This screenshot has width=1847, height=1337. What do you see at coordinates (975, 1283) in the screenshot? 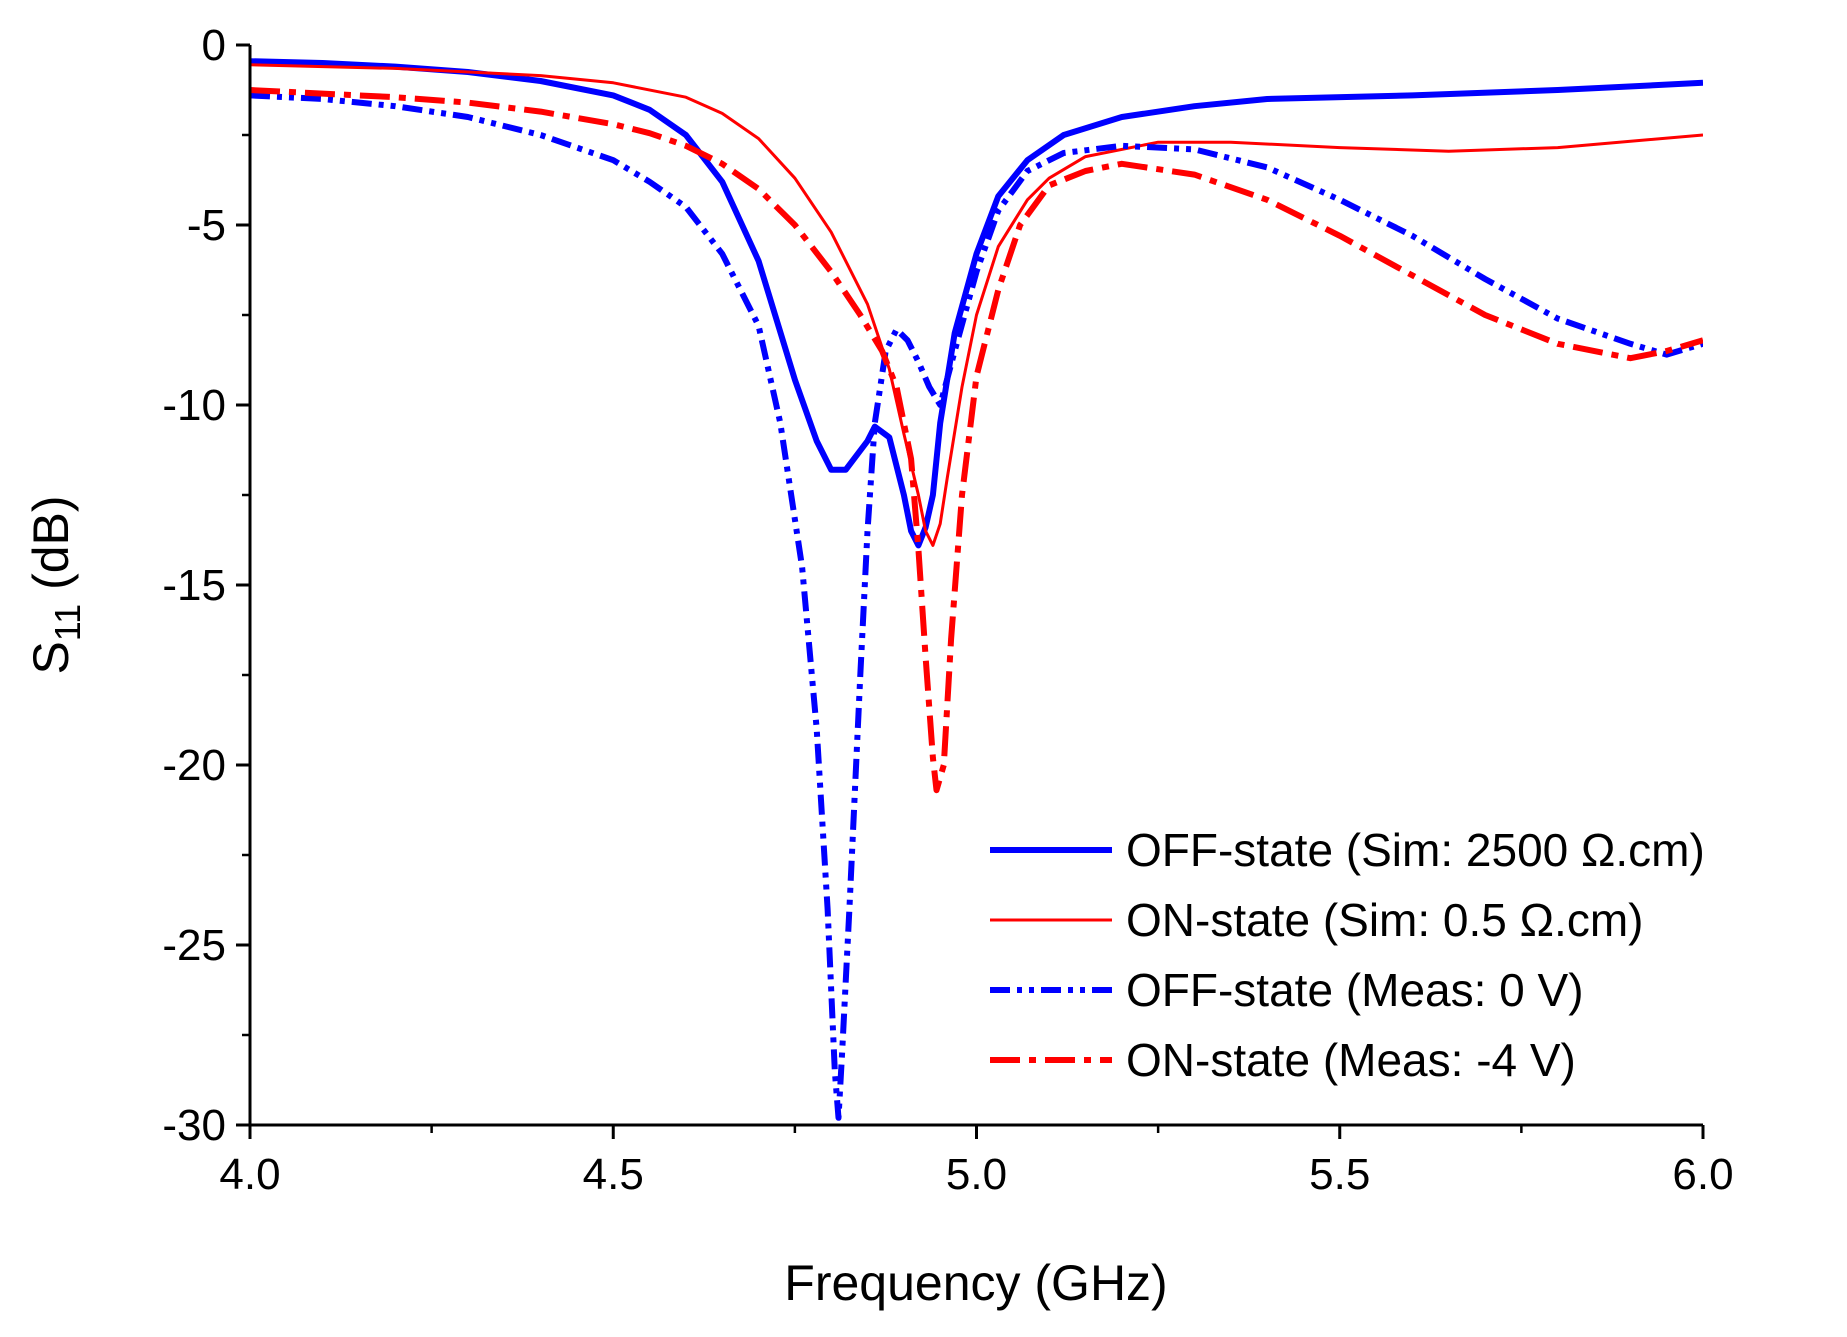
I see `x-axis-title: Frequency (GHz)` at bounding box center [975, 1283].